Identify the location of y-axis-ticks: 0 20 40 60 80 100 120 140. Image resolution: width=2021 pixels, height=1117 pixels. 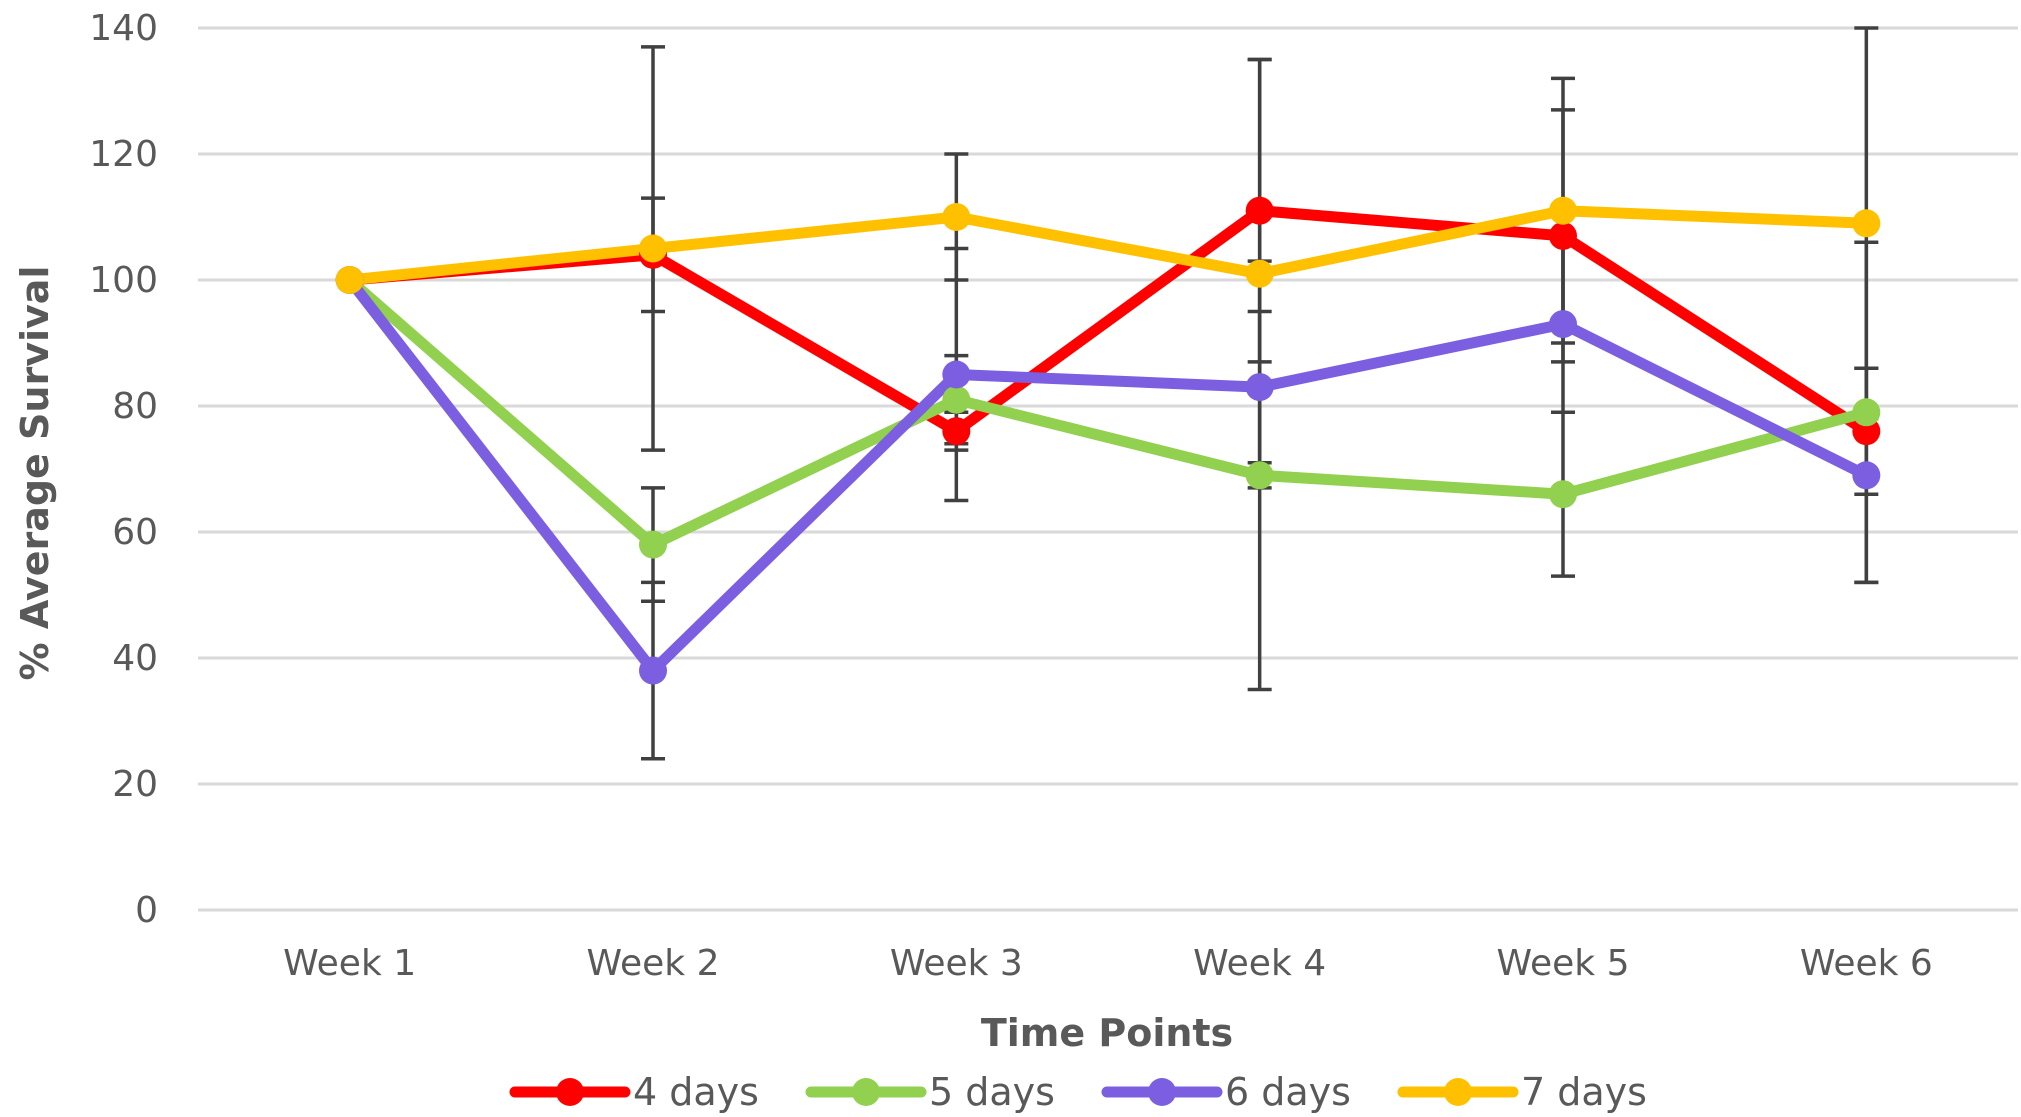
(123, 469).